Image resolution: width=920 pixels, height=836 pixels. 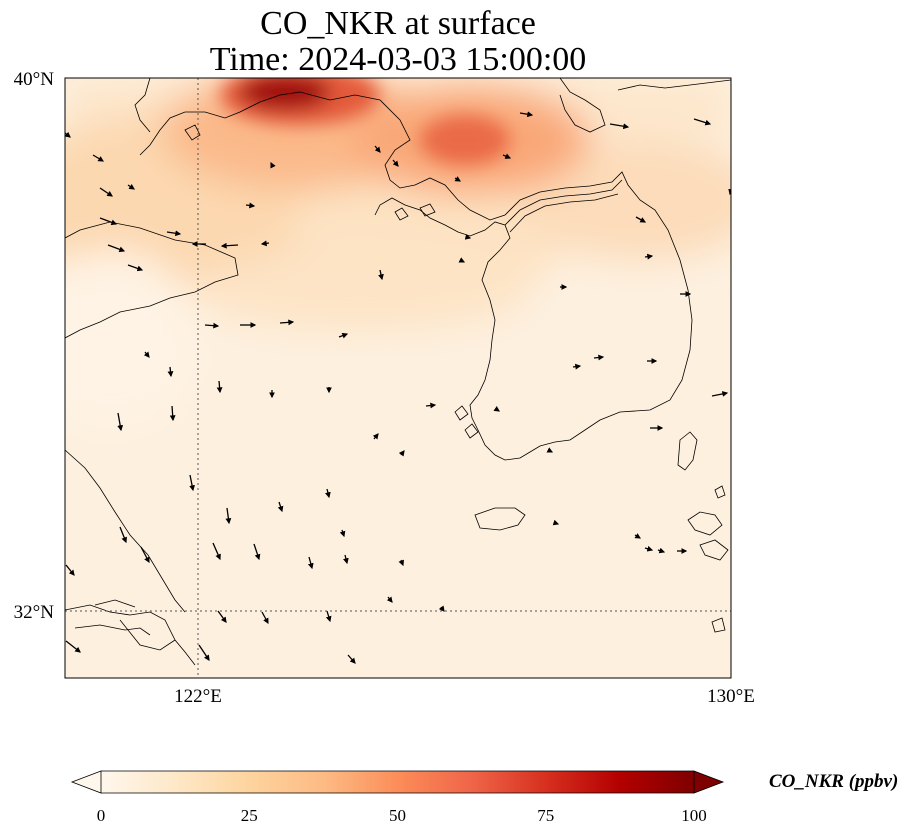 What do you see at coordinates (397, 815) in the screenshot?
I see `colorbar-tick-label: 50` at bounding box center [397, 815].